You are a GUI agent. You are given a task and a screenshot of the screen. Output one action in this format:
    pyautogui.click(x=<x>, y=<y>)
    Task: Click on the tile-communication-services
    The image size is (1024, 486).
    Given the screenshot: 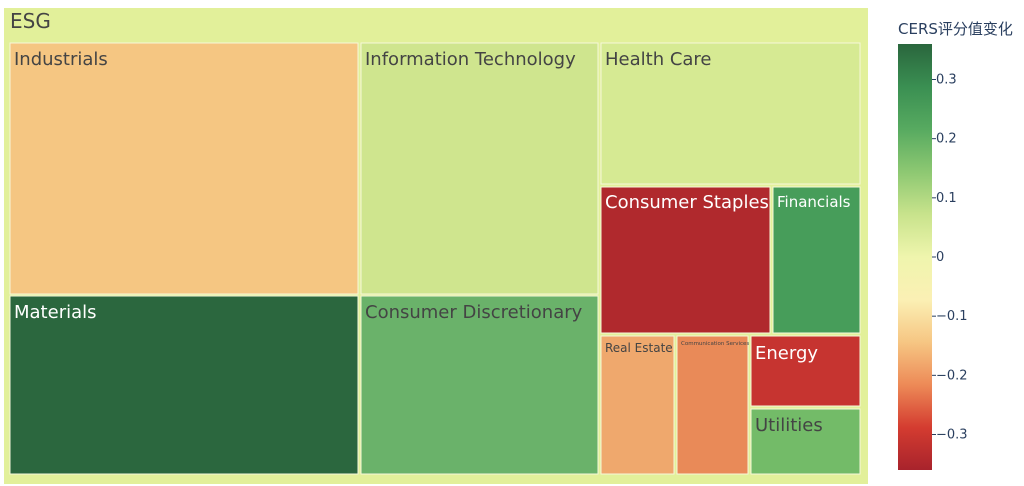 What is the action you would take?
    pyautogui.click(x=712, y=405)
    